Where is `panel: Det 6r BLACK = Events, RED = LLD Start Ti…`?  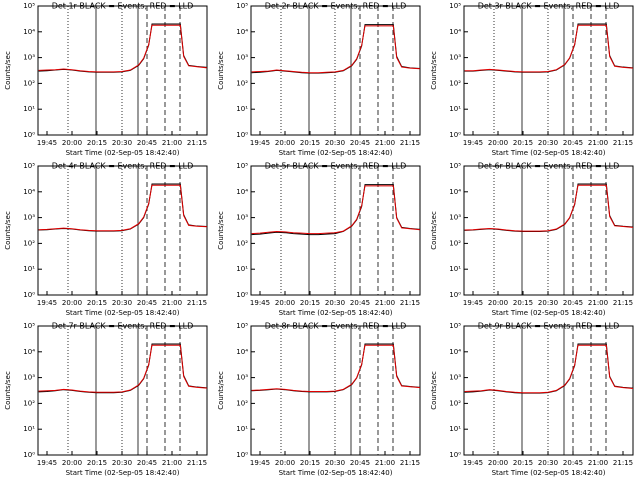
panel: Det 6r BLACK = Events, RED = LLD Start Ti… is located at coordinates (532, 239).